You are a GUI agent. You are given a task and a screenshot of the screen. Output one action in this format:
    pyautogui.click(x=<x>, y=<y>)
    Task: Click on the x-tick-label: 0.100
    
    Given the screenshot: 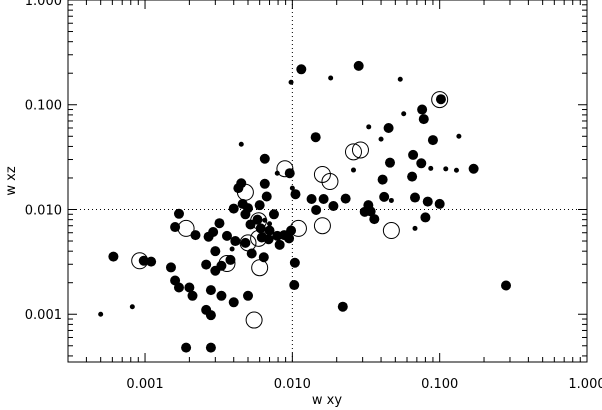 What is the action you would take?
    pyautogui.click(x=439, y=384)
    